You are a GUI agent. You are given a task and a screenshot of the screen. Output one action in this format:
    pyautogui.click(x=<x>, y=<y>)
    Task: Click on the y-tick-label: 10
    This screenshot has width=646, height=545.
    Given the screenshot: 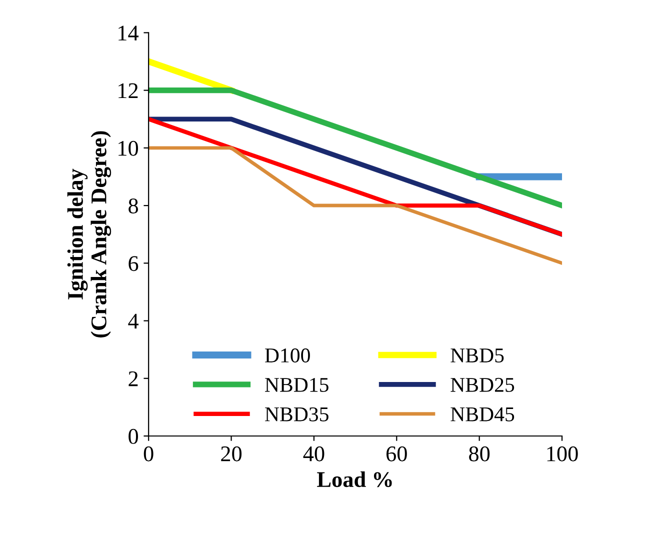 What is the action you would take?
    pyautogui.click(x=128, y=148)
    